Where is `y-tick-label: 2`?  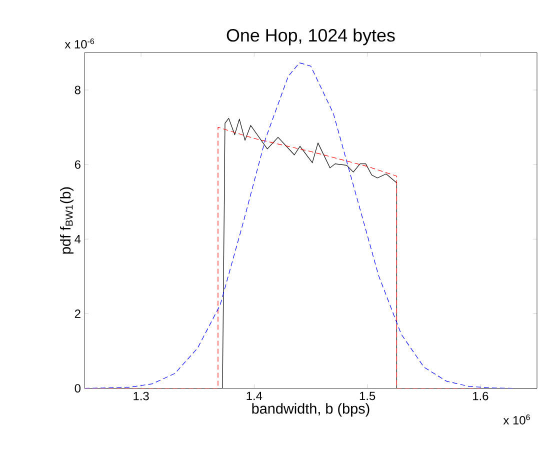 y-tick-label: 2 is located at coordinates (77, 314).